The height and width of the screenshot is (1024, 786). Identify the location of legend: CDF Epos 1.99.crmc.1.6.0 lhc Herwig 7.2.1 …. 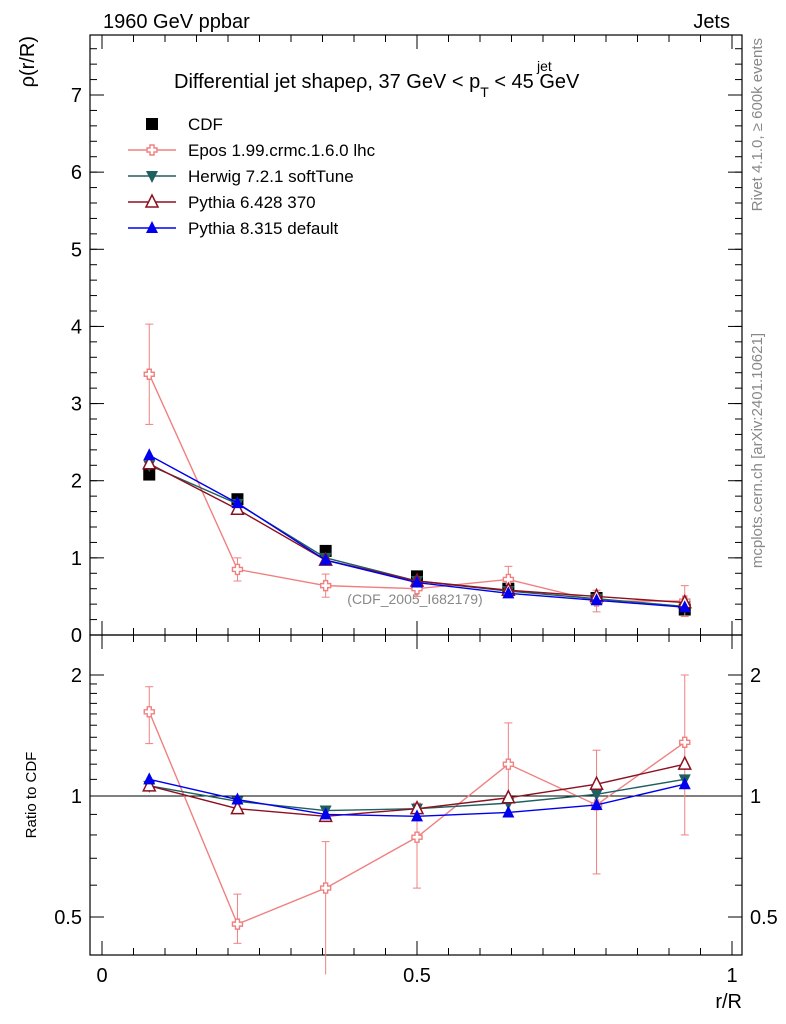
(252, 176).